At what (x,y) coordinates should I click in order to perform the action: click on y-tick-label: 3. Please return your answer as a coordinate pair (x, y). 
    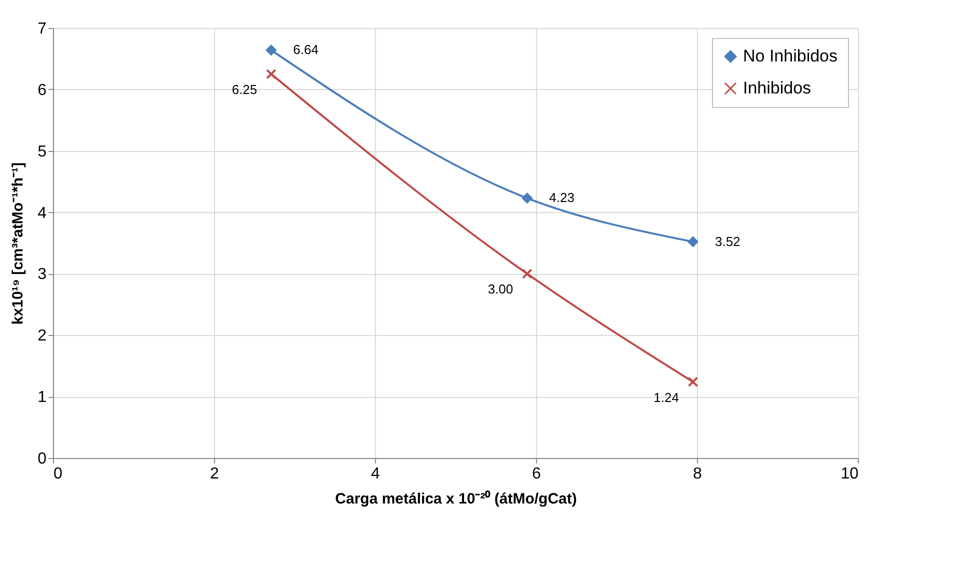
    Looking at the image, I should click on (42, 275).